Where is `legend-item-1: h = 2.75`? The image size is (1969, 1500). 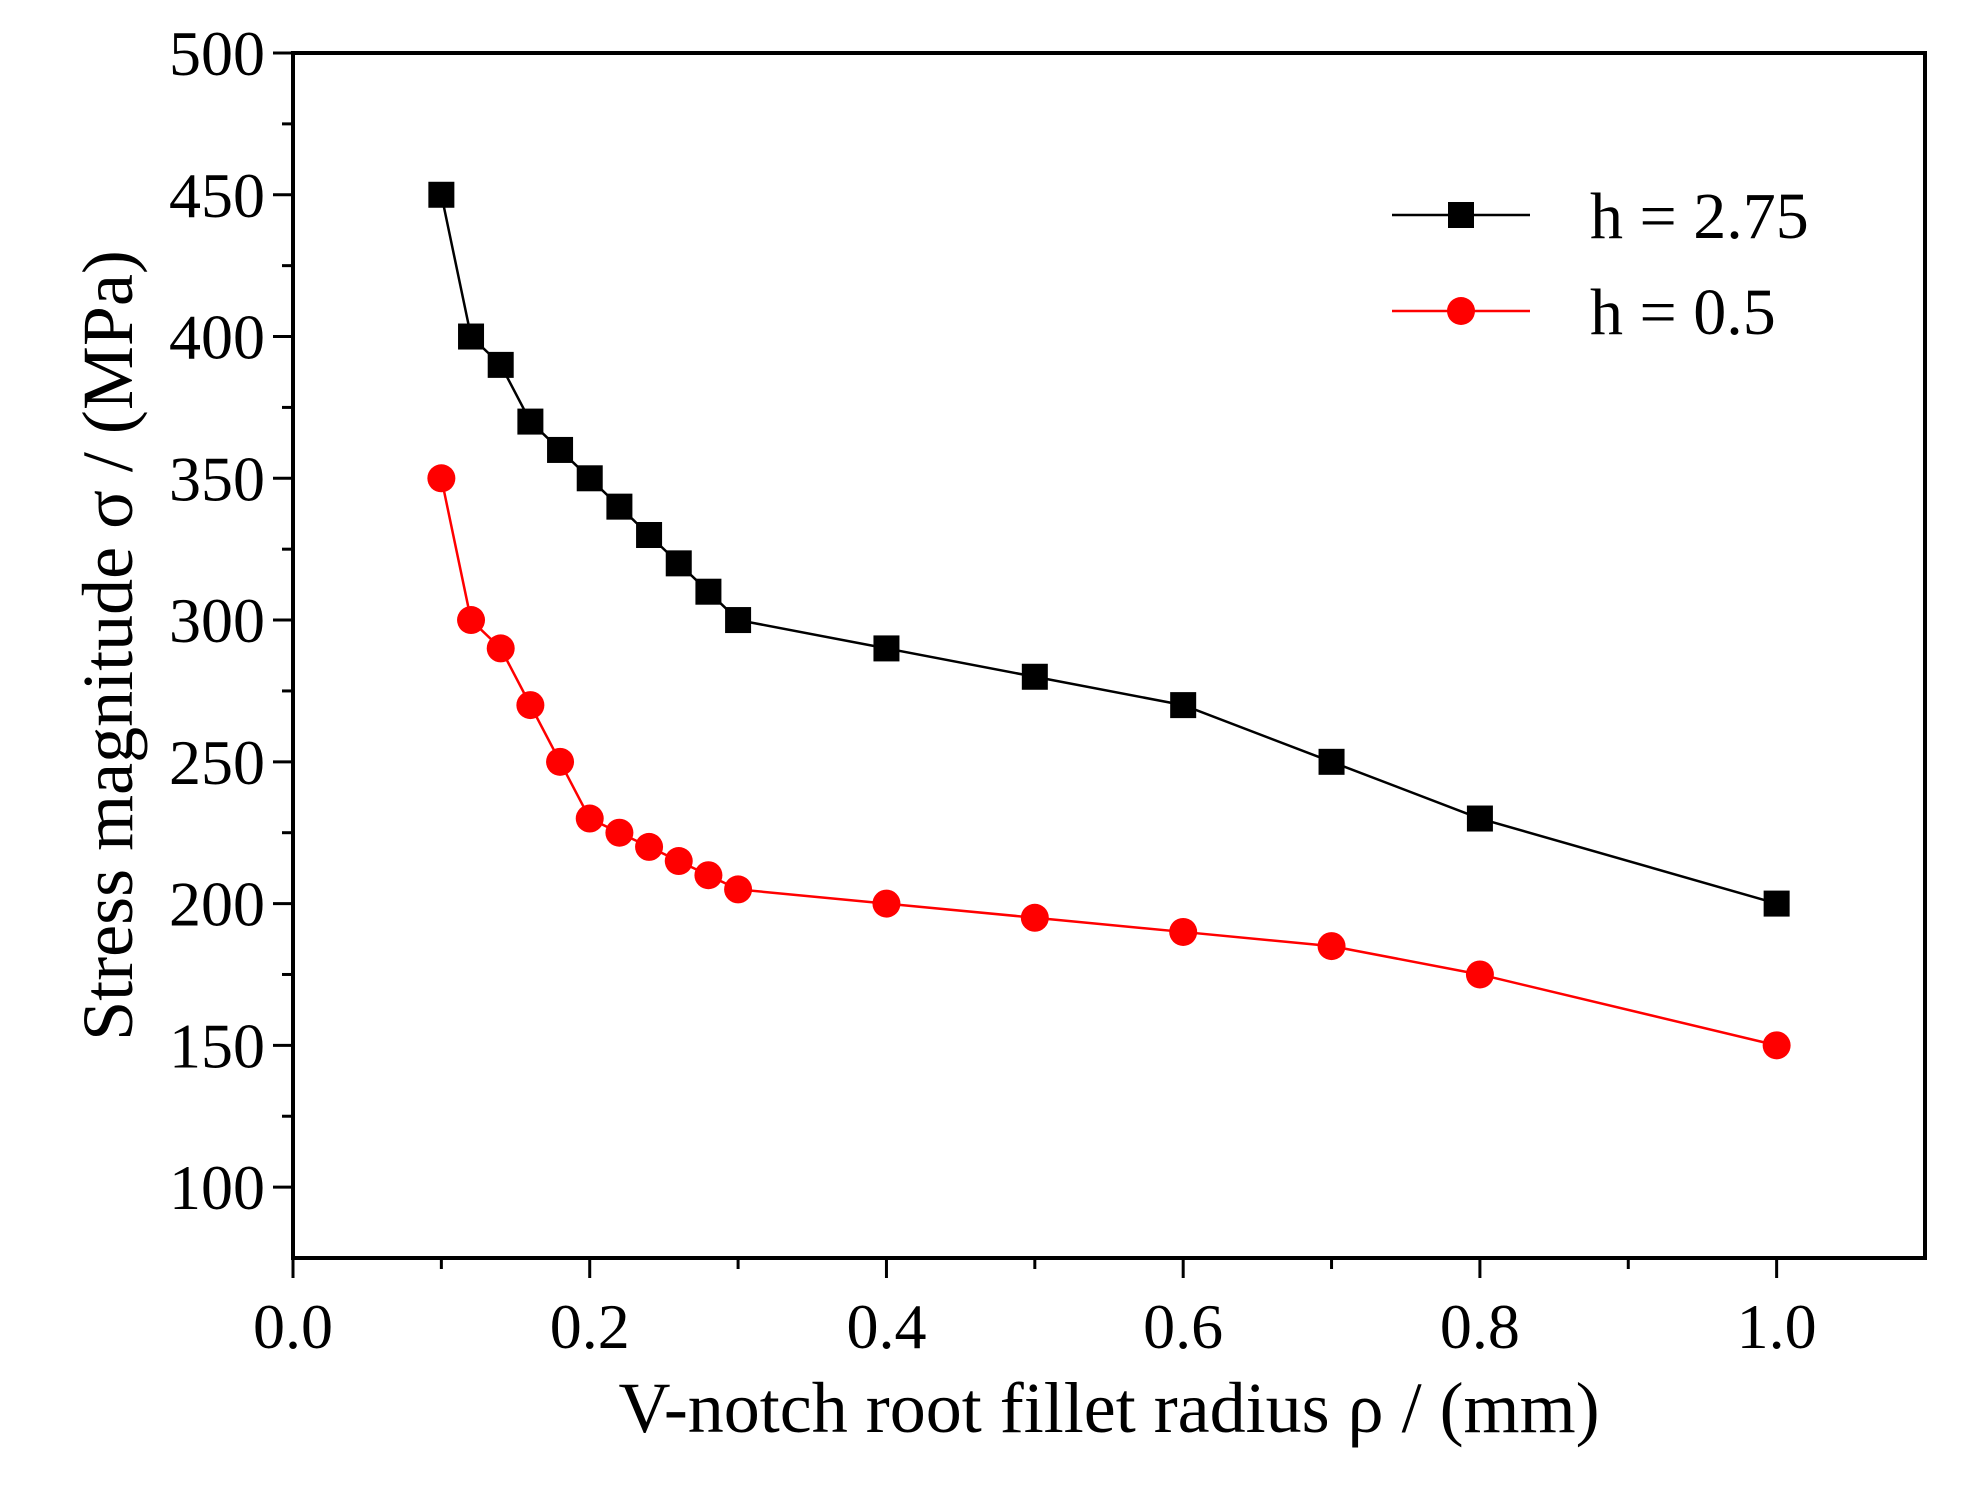 legend-item-1: h = 2.75 is located at coordinates (1600, 216).